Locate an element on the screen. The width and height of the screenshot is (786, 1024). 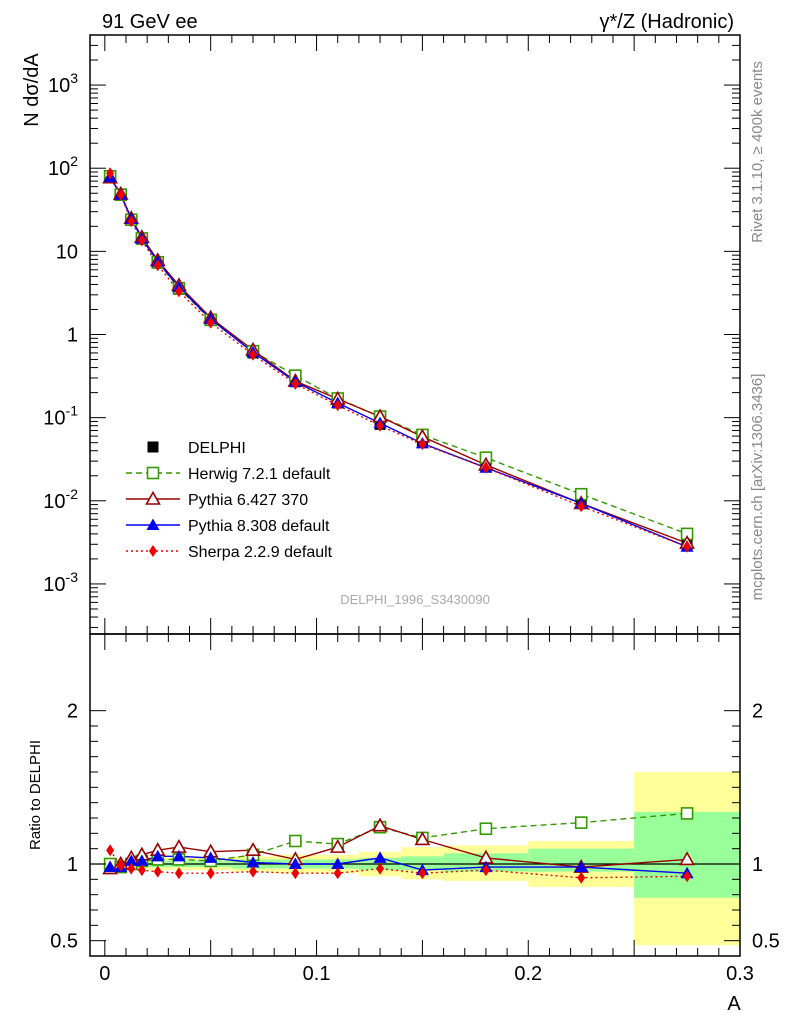
ratio-y-tick-label-left-1: 1 is located at coordinates (72, 865).